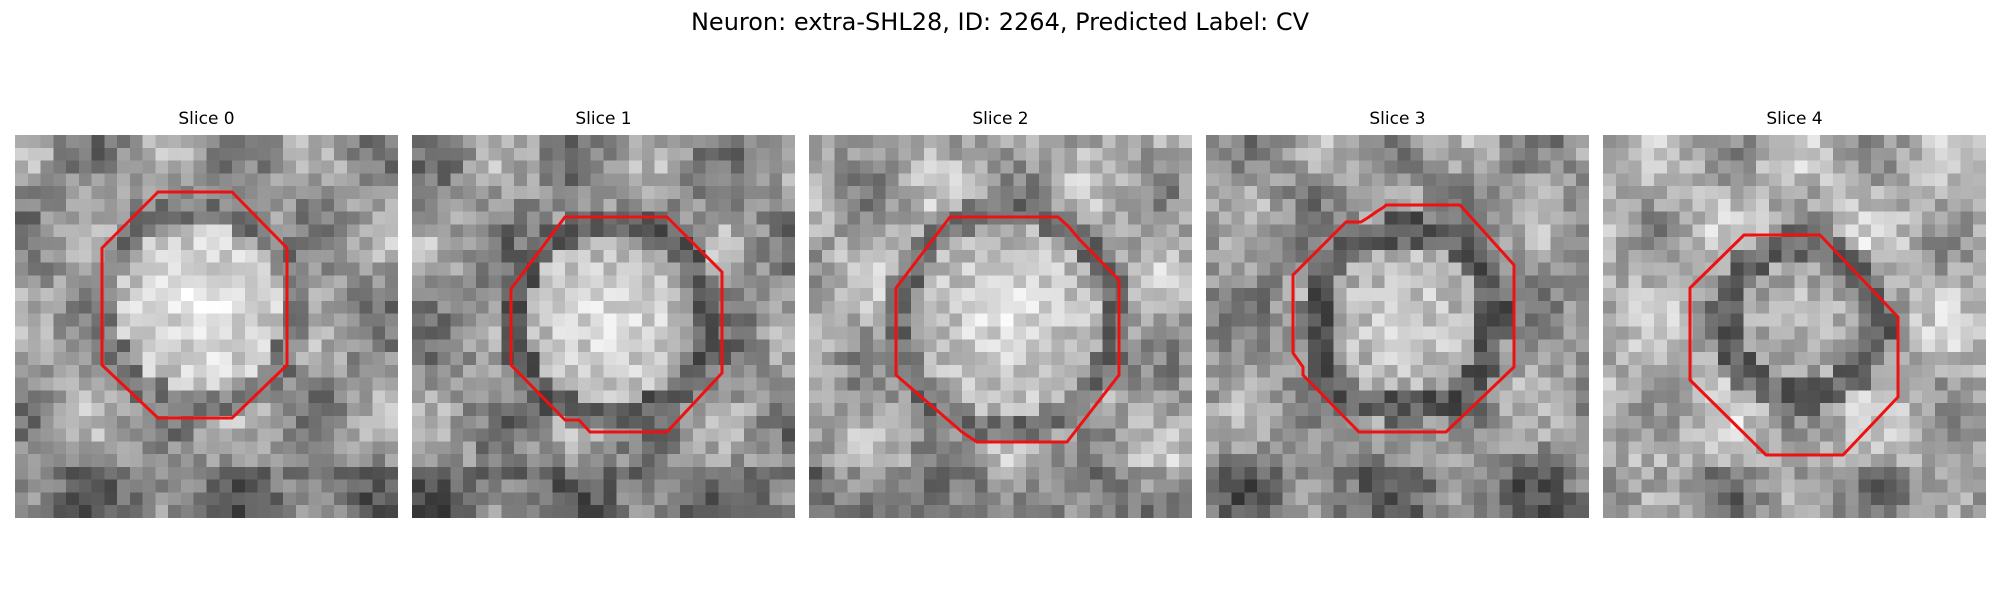  What do you see at coordinates (603, 119) in the screenshot?
I see `slice-title: Slice 1` at bounding box center [603, 119].